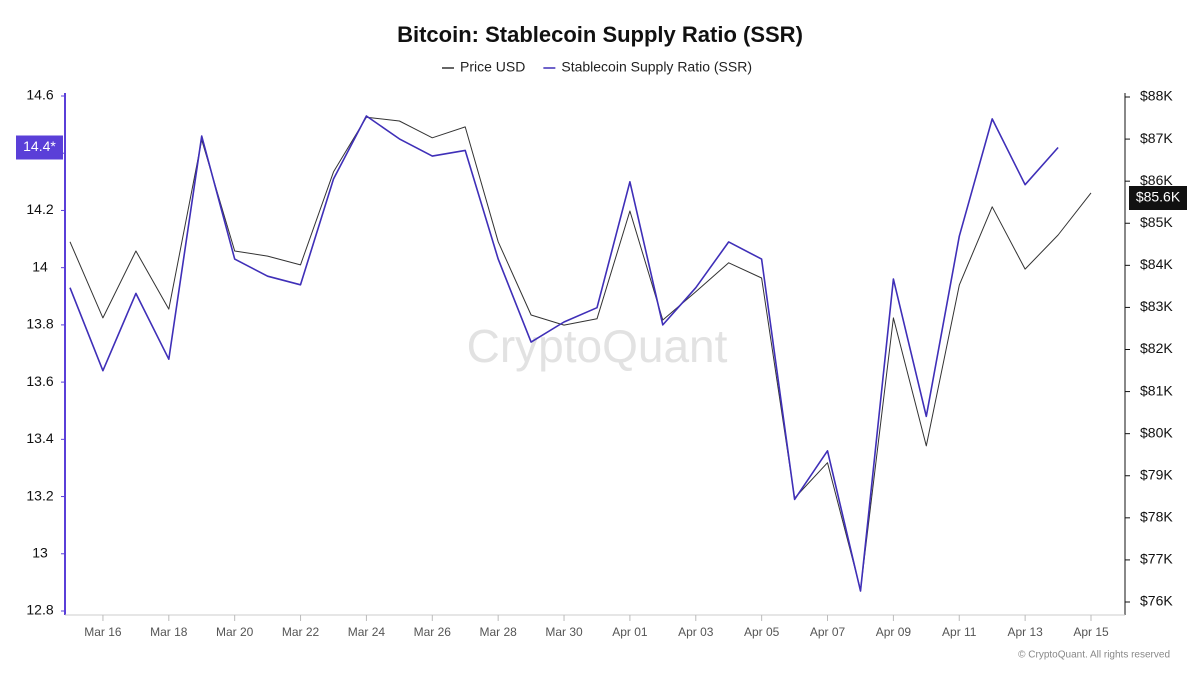 Image resolution: width=1200 pixels, height=675 pixels. Describe the element at coordinates (1156, 474) in the screenshot. I see `y2-tick-label: $79K` at that location.